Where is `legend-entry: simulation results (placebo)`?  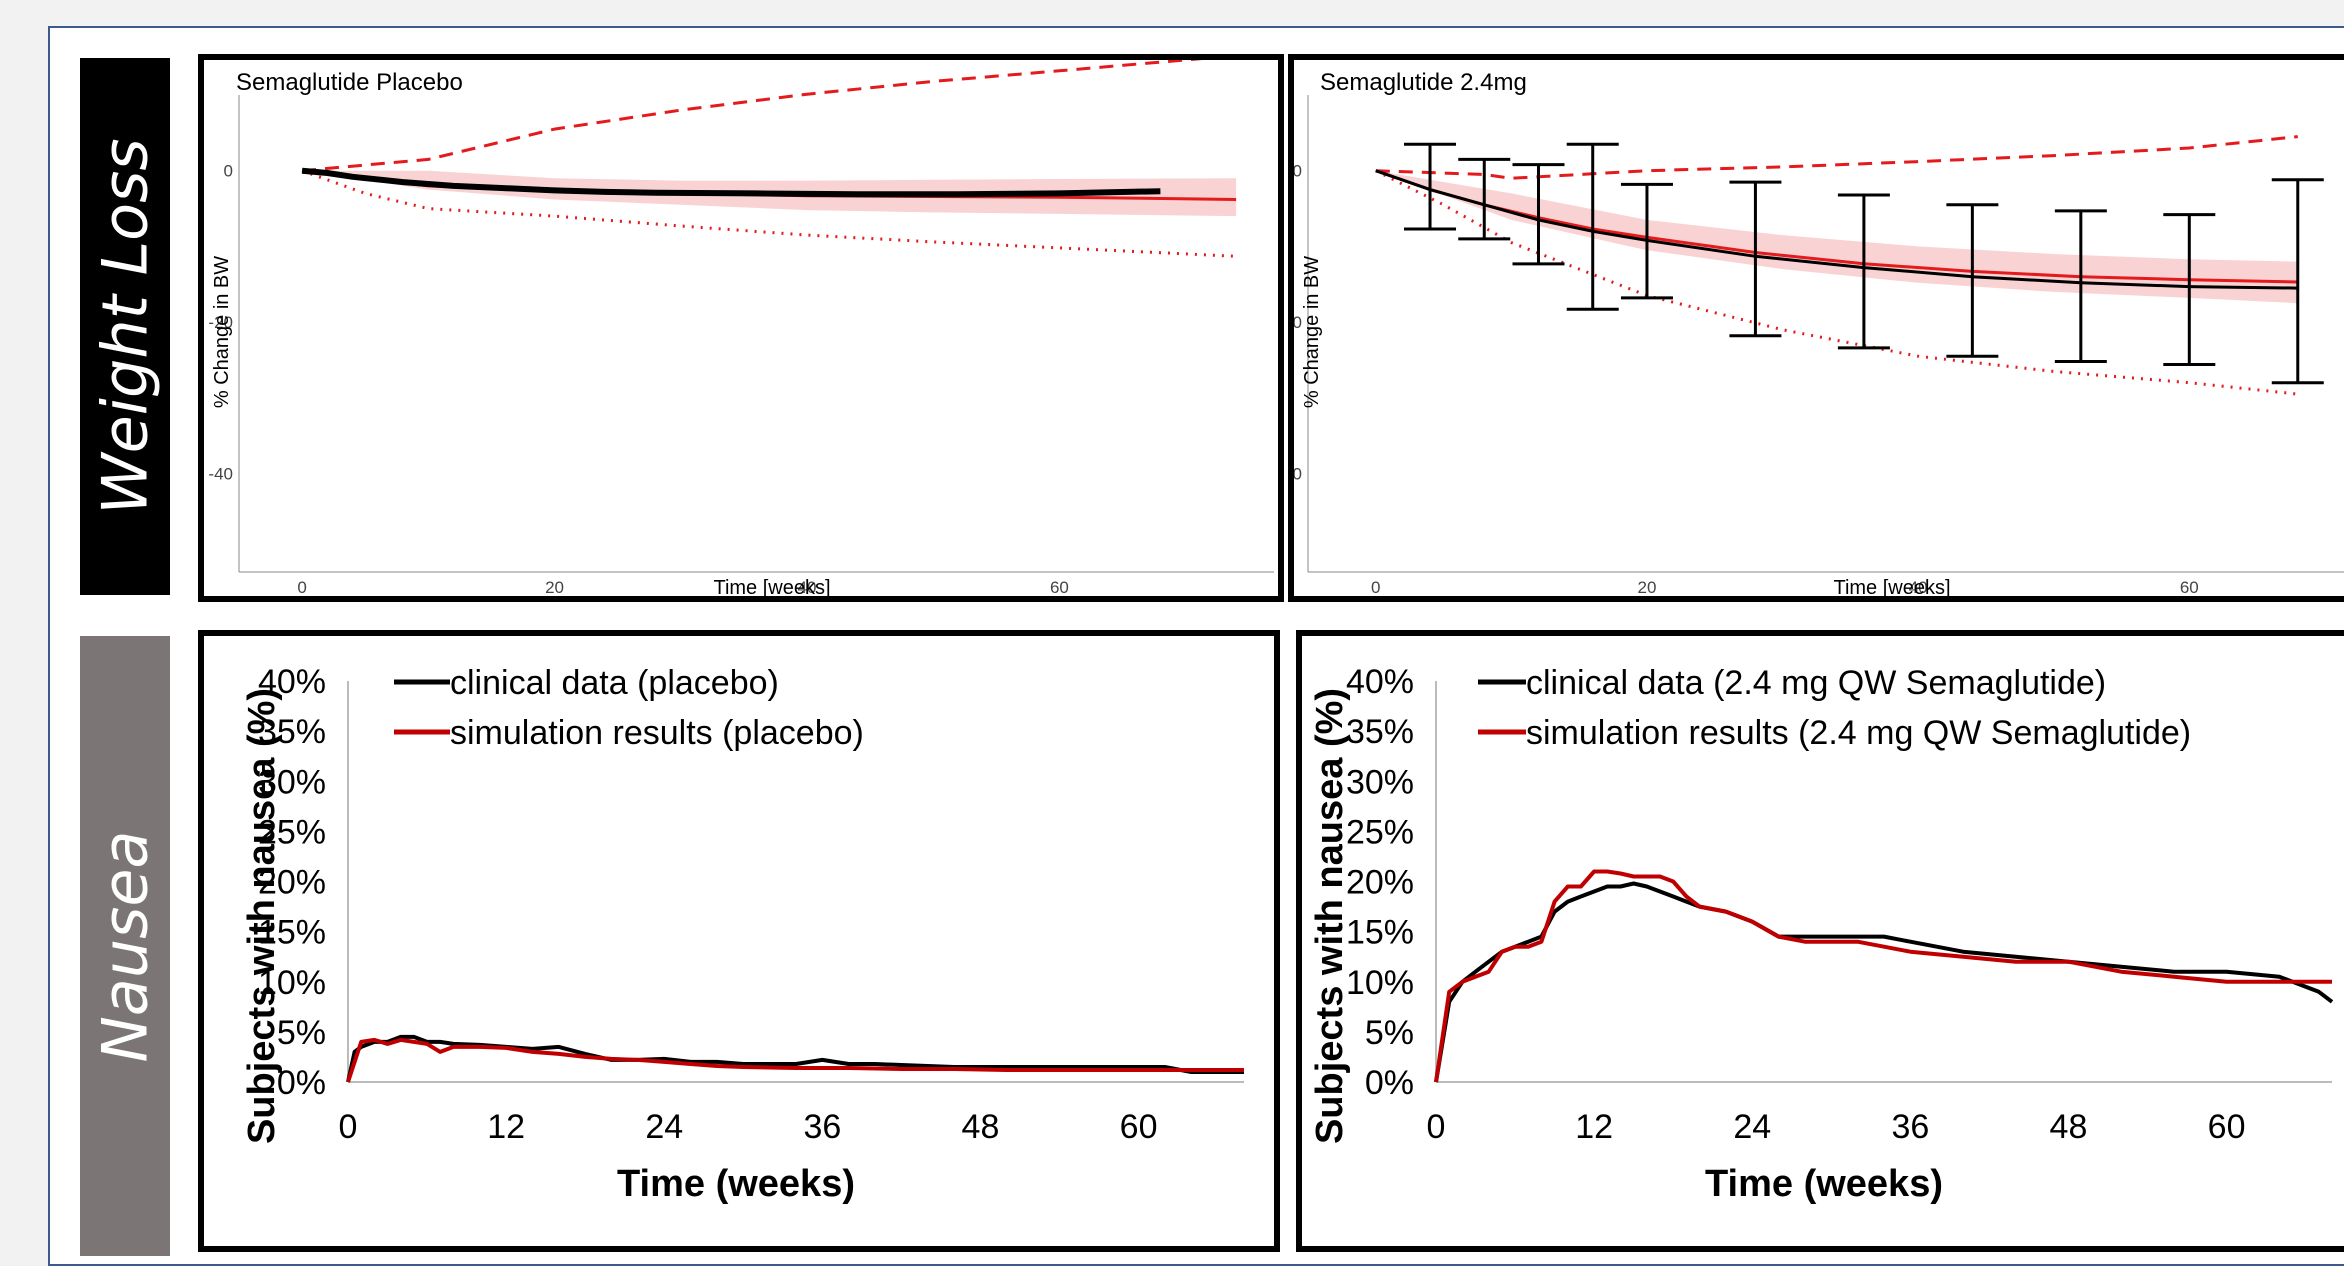
legend-entry: simulation results (placebo) is located at coordinates (657, 733).